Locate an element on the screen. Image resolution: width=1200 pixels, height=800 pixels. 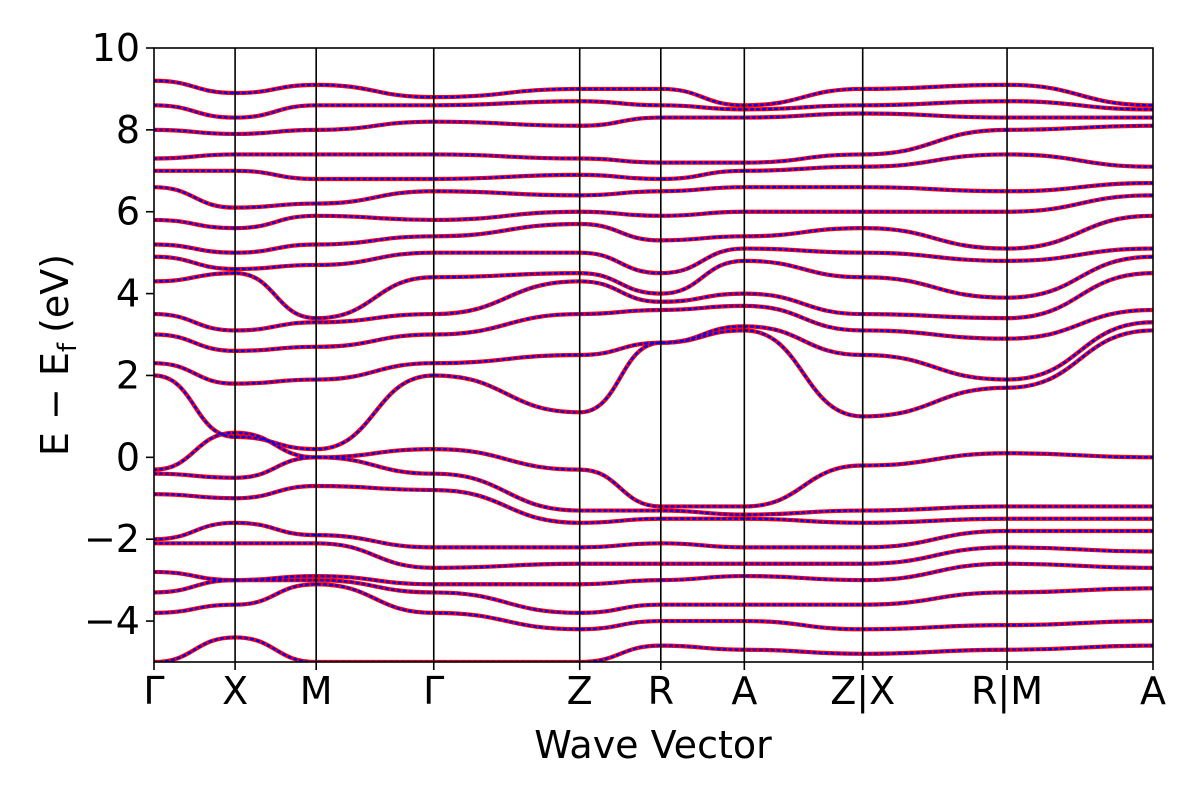
y-tick-label-4: 4 is located at coordinates (128, 294).